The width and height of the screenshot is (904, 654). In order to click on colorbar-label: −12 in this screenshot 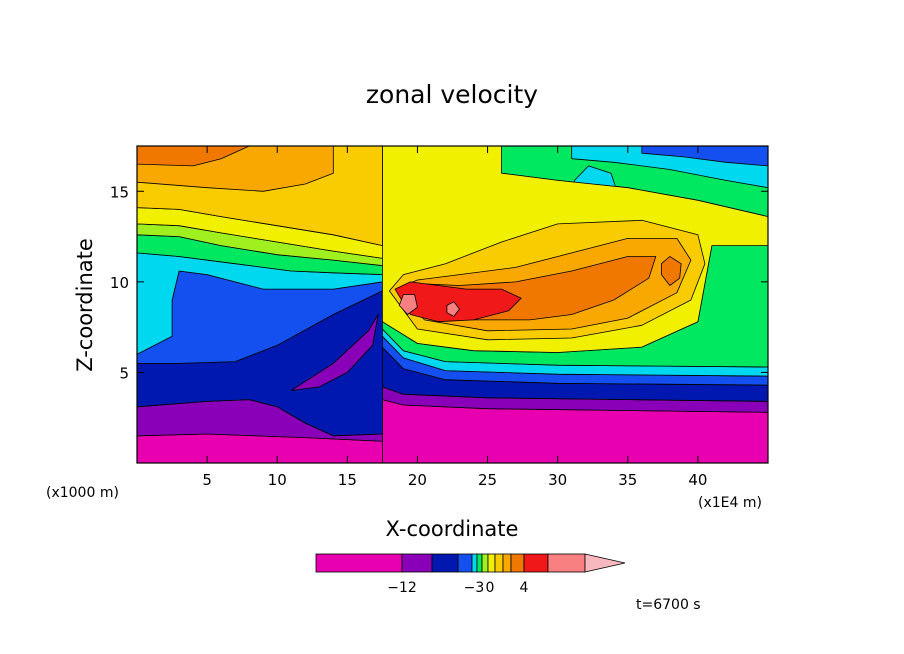, I will do `click(402, 588)`.